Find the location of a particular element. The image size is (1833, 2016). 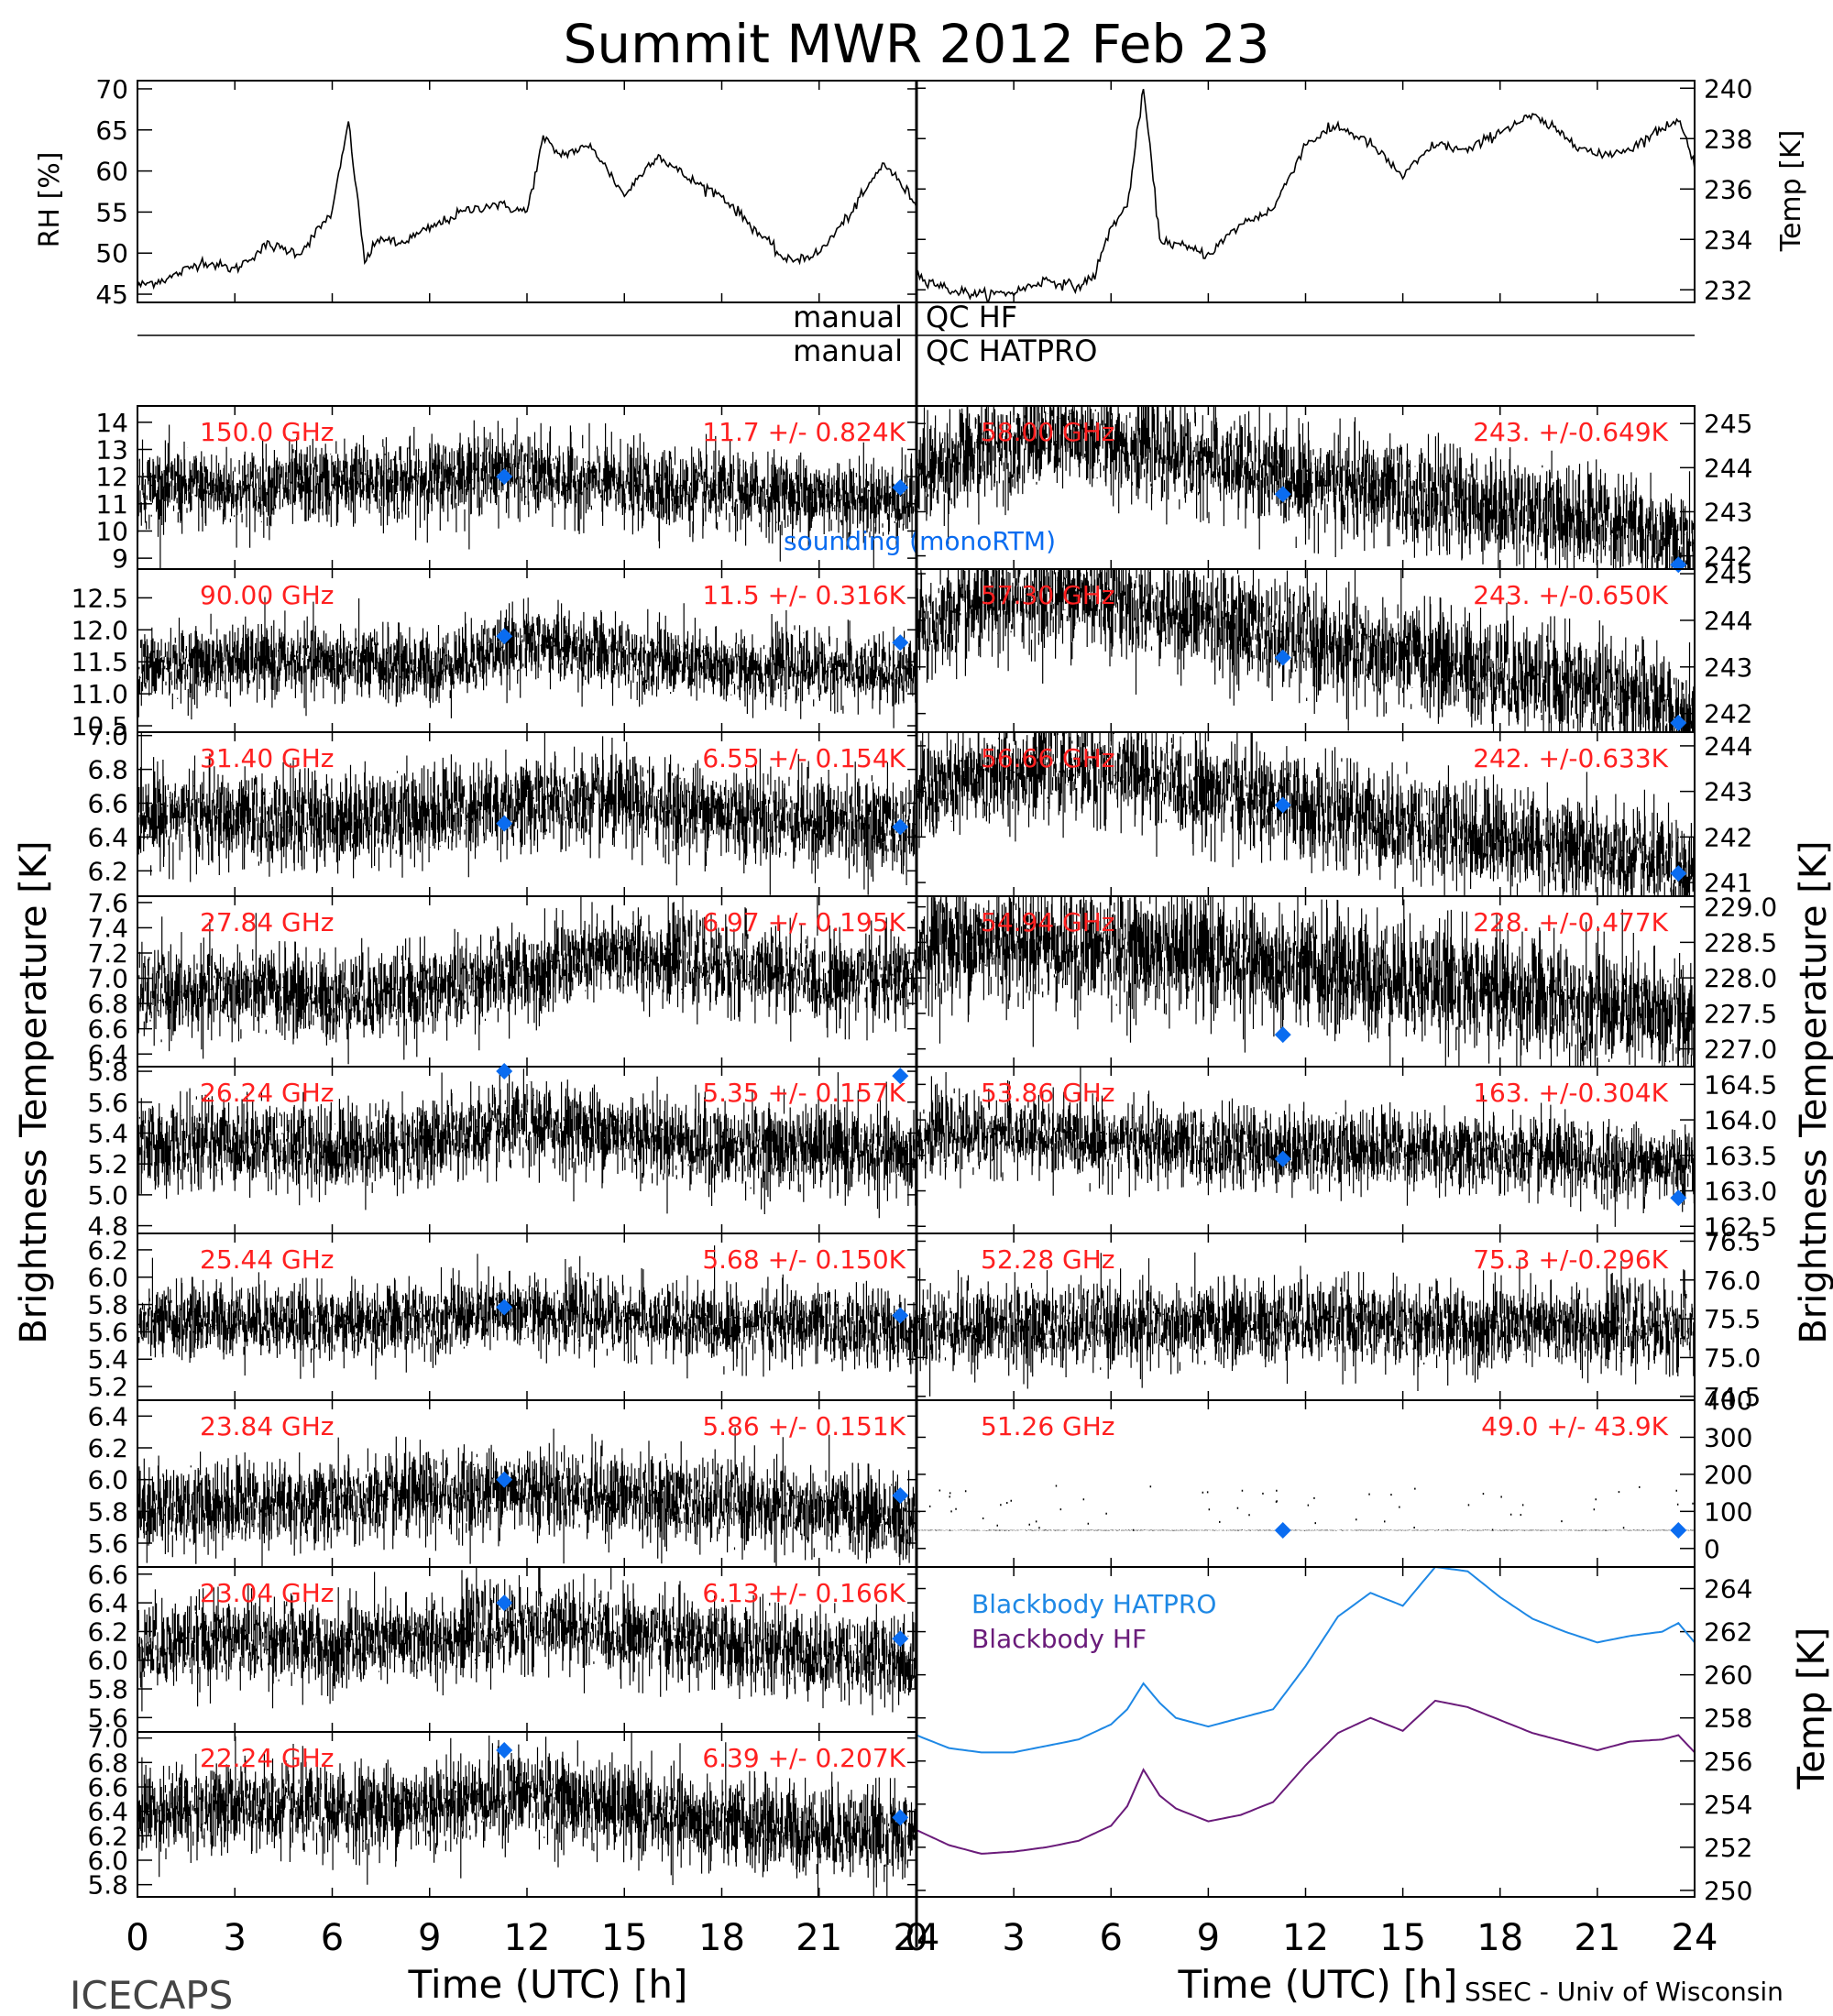

trace-ch5494 is located at coordinates (1305, 981).